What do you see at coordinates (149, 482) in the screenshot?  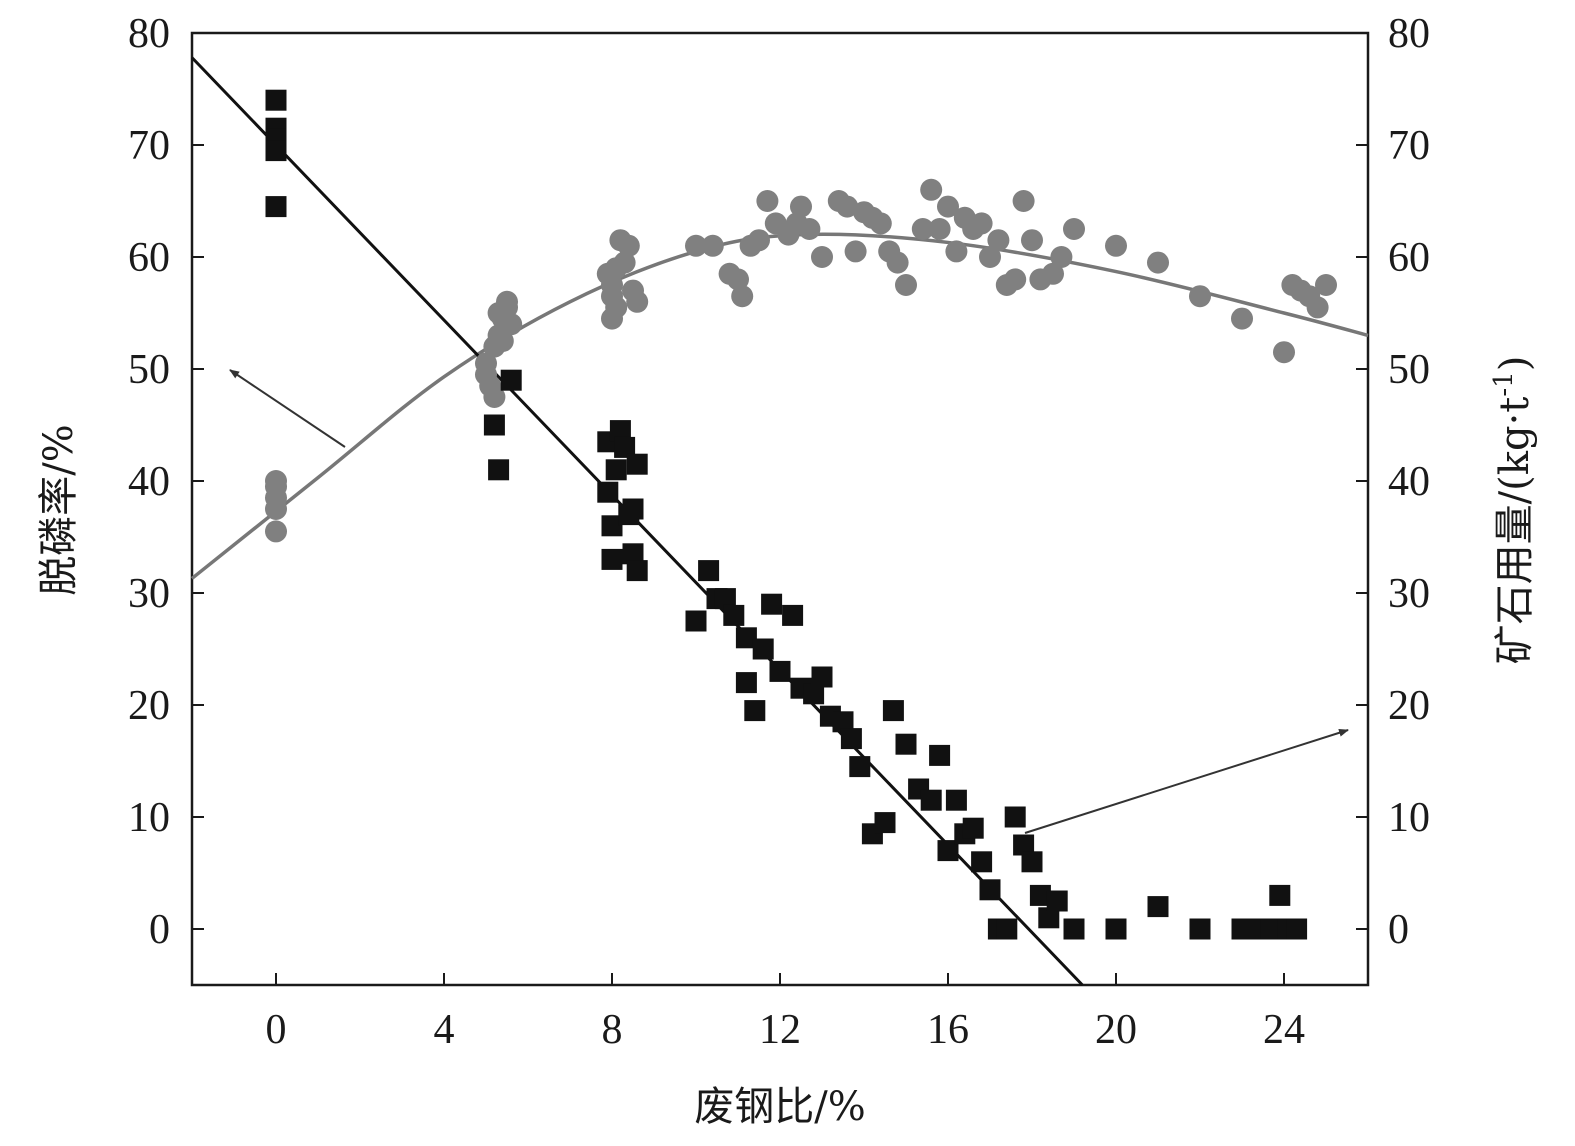 I see `left-y-tick-label: 40` at bounding box center [149, 482].